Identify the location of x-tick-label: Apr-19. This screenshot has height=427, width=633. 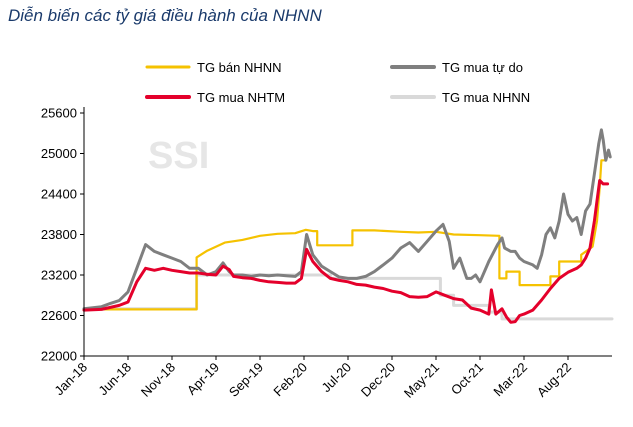
(203, 379).